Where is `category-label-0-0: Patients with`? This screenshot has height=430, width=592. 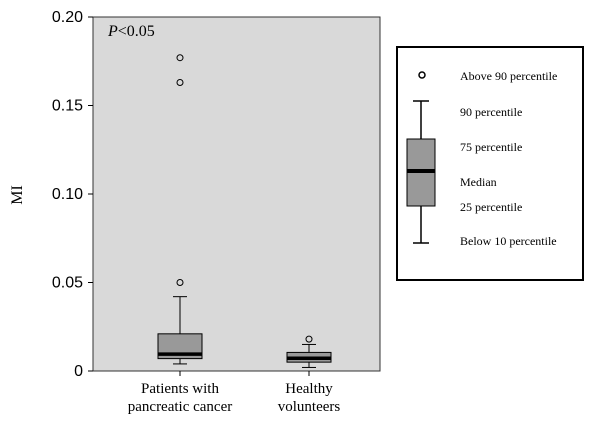
category-label-0-0: Patients with is located at coordinates (180, 389).